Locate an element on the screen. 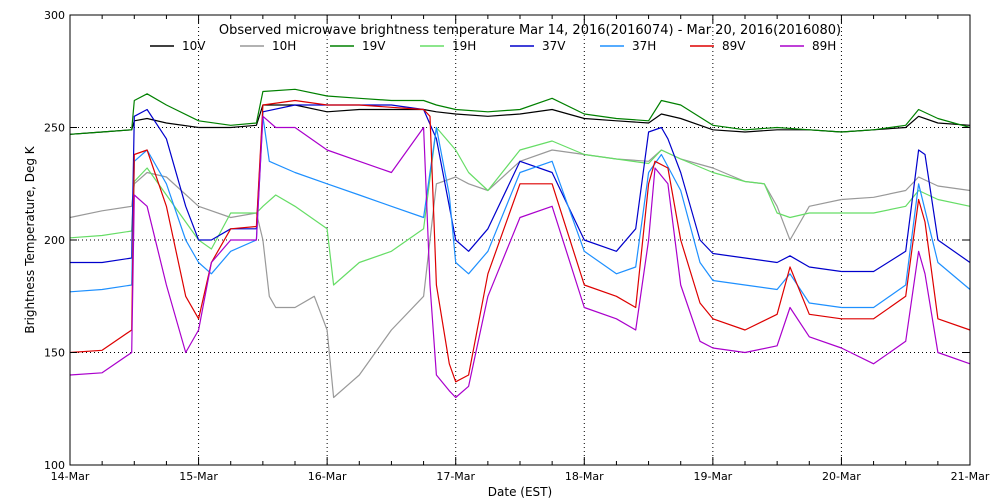 This screenshot has height=500, width=1000. legend-label-89h: 89H is located at coordinates (824, 46).